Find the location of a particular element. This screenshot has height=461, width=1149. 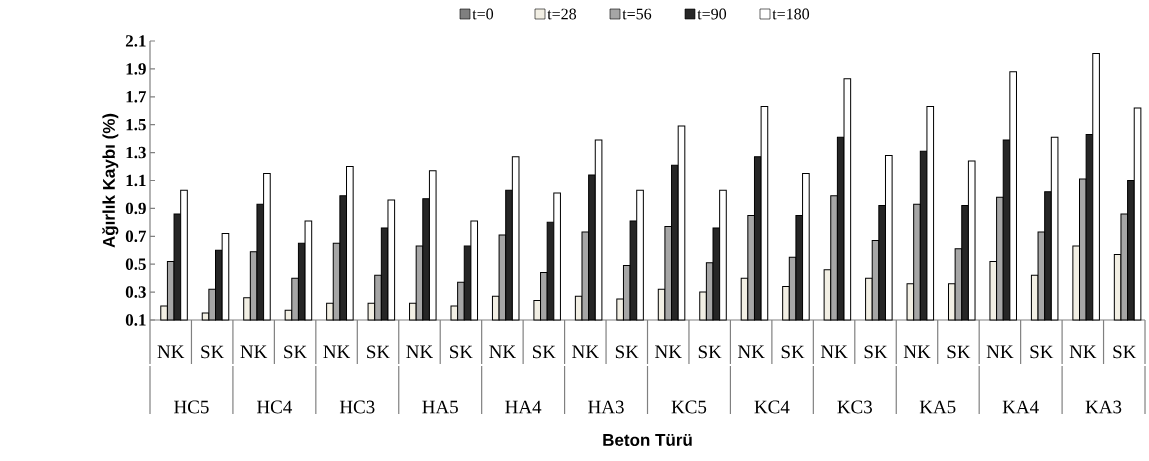

text: HC4 is located at coordinates (274, 407).